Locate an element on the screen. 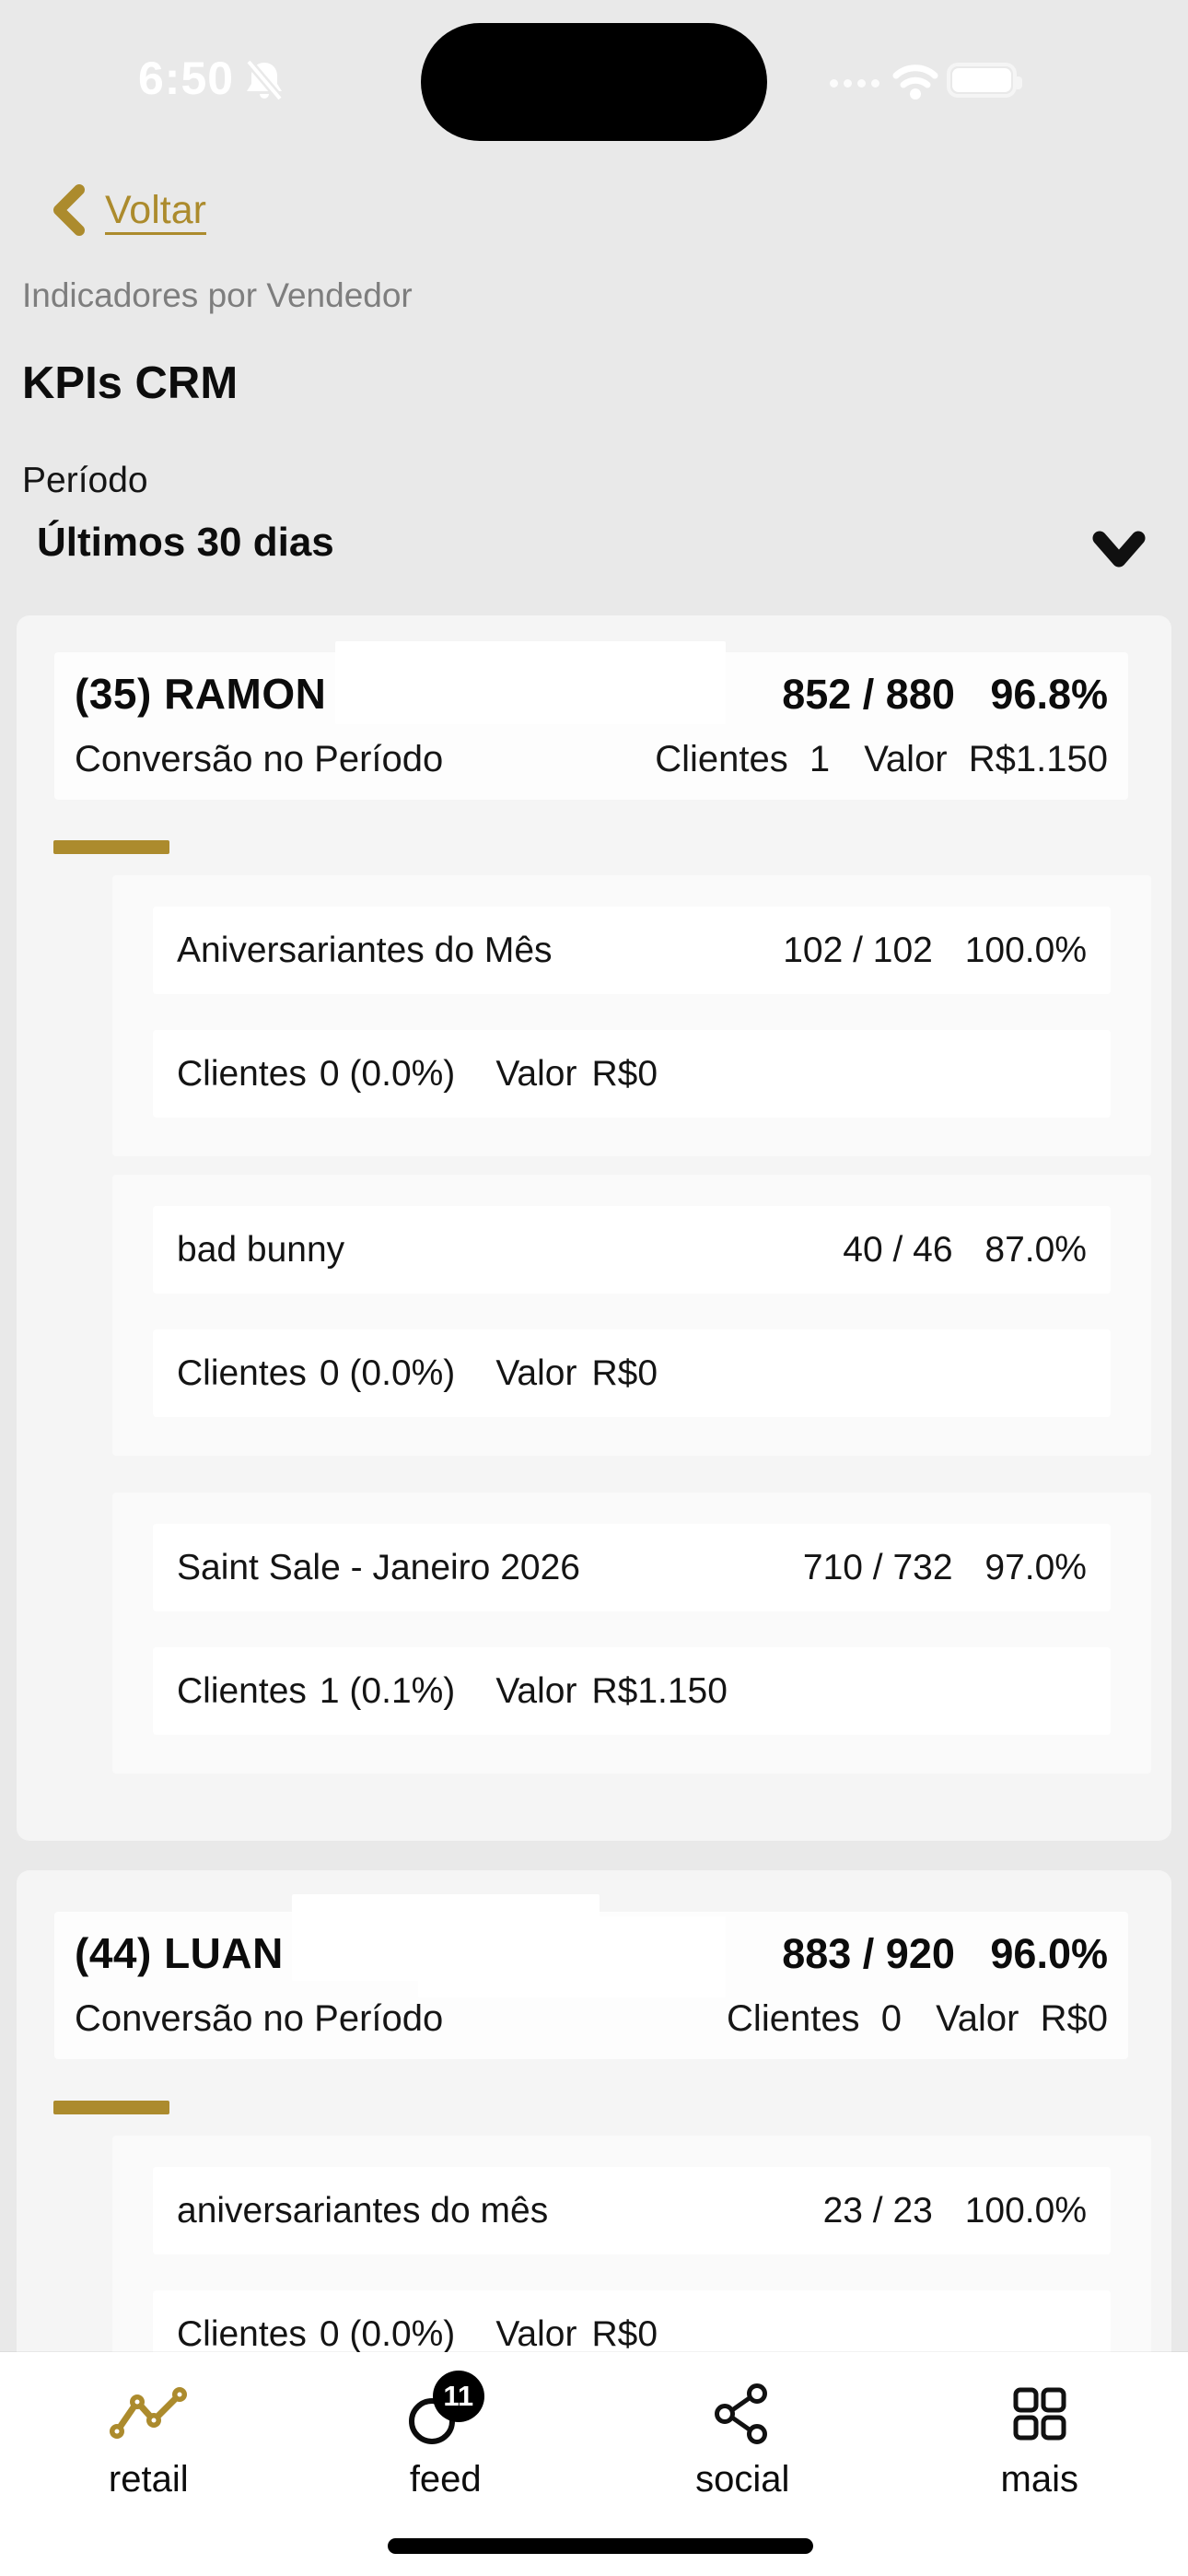  wifi-icon is located at coordinates (915, 82).